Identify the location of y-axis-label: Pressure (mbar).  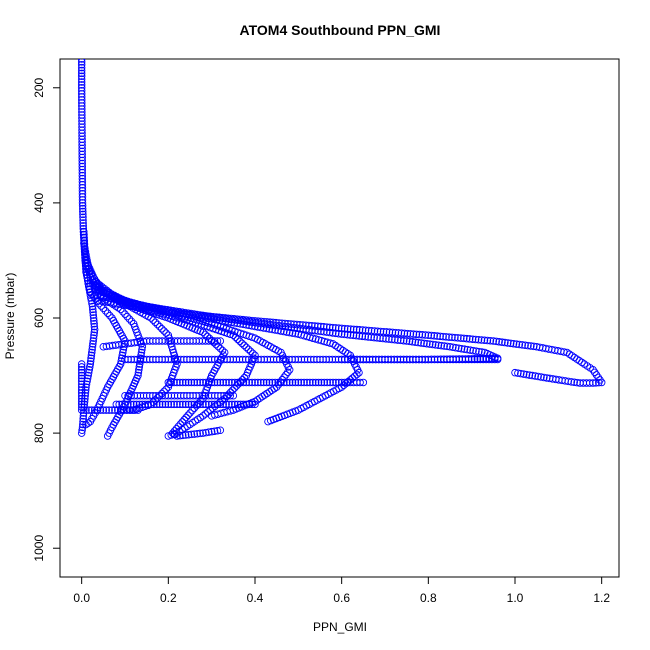
(10, 316).